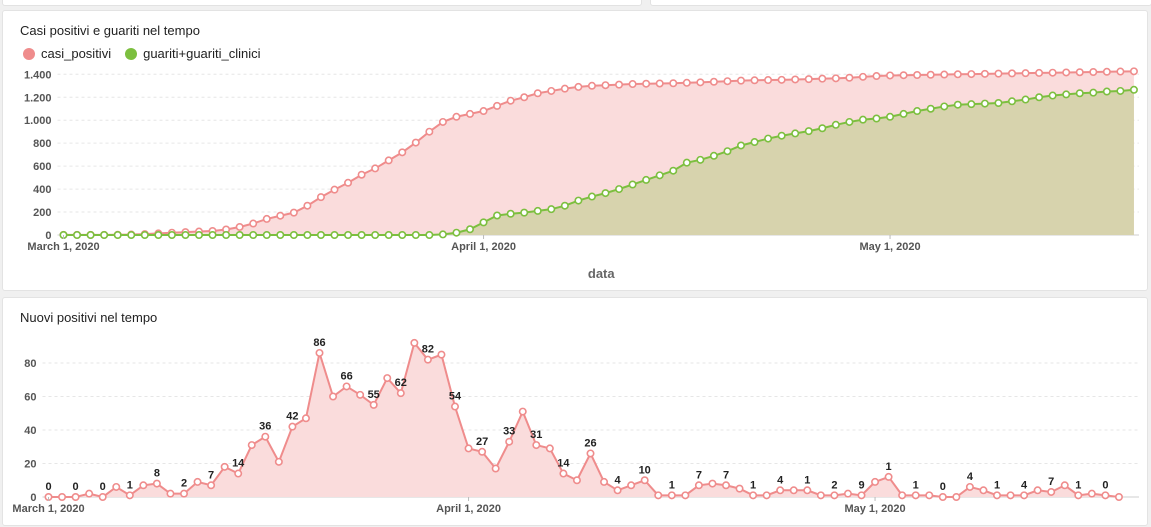 The image size is (1151, 527). Describe the element at coordinates (42, 167) in the screenshot. I see `y-tick-label: 600` at that location.